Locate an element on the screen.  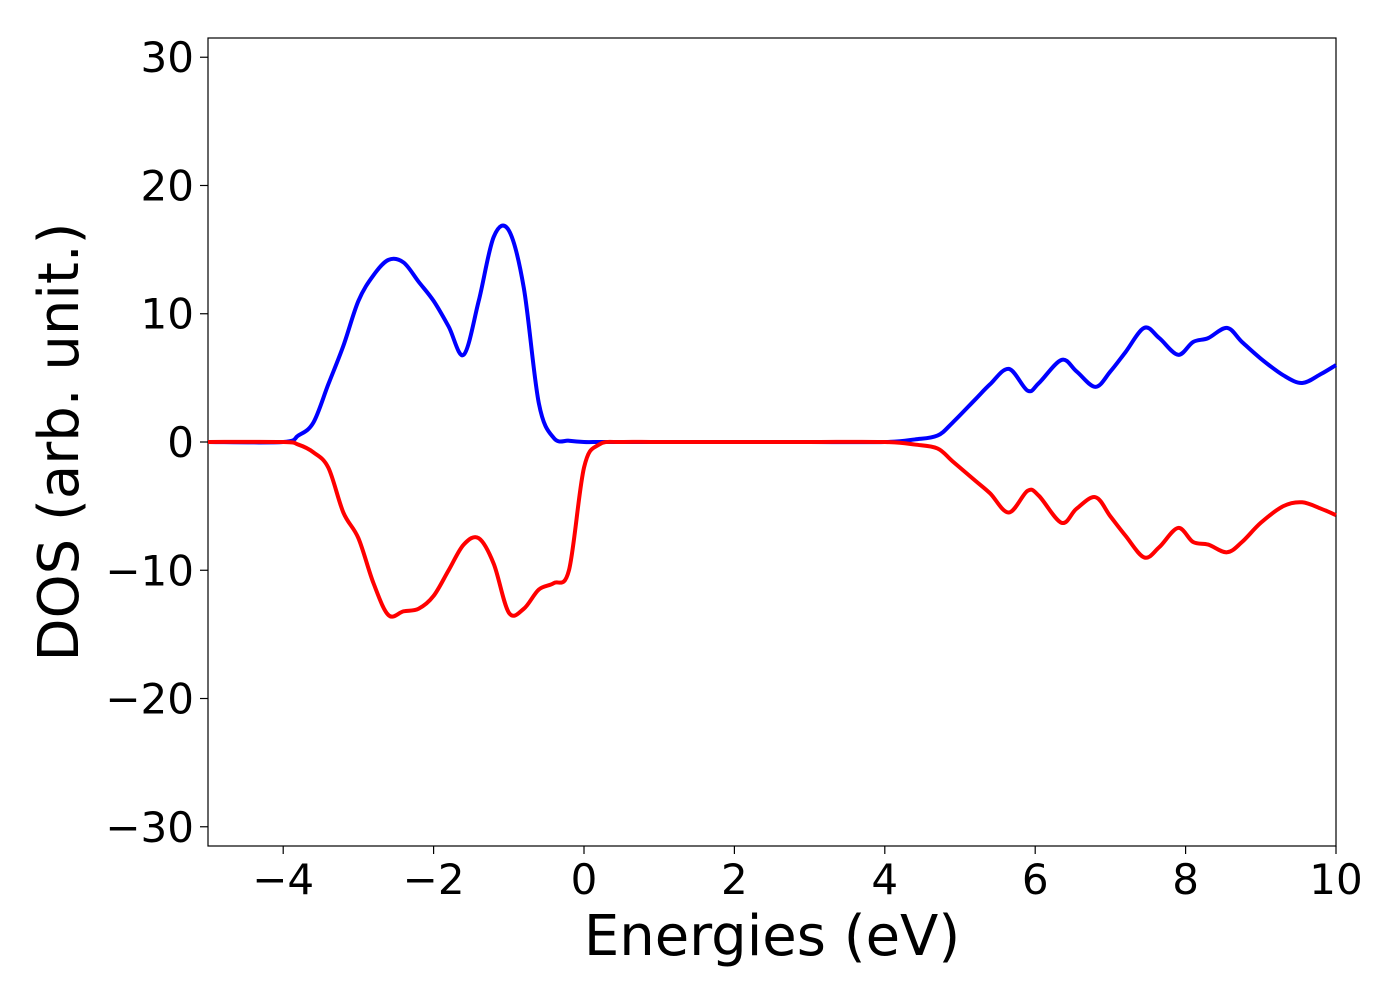
y-axis-ticks: 30 20 10 0 −10 −20 −30 is located at coordinates (156, 442).